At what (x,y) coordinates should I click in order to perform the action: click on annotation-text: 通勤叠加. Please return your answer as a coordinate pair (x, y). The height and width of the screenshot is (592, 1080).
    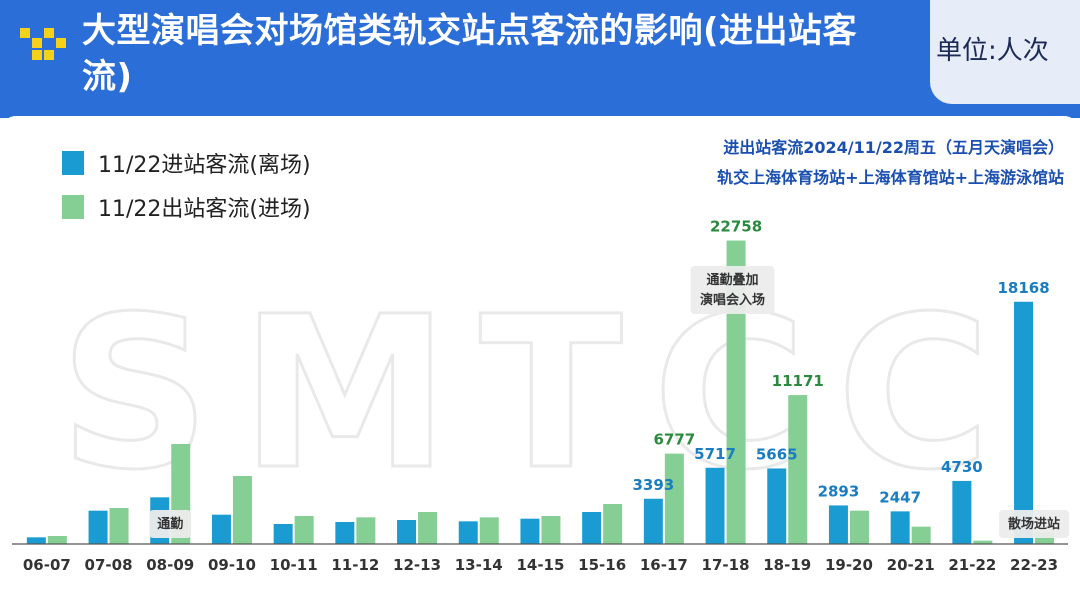
    Looking at the image, I should click on (733, 280).